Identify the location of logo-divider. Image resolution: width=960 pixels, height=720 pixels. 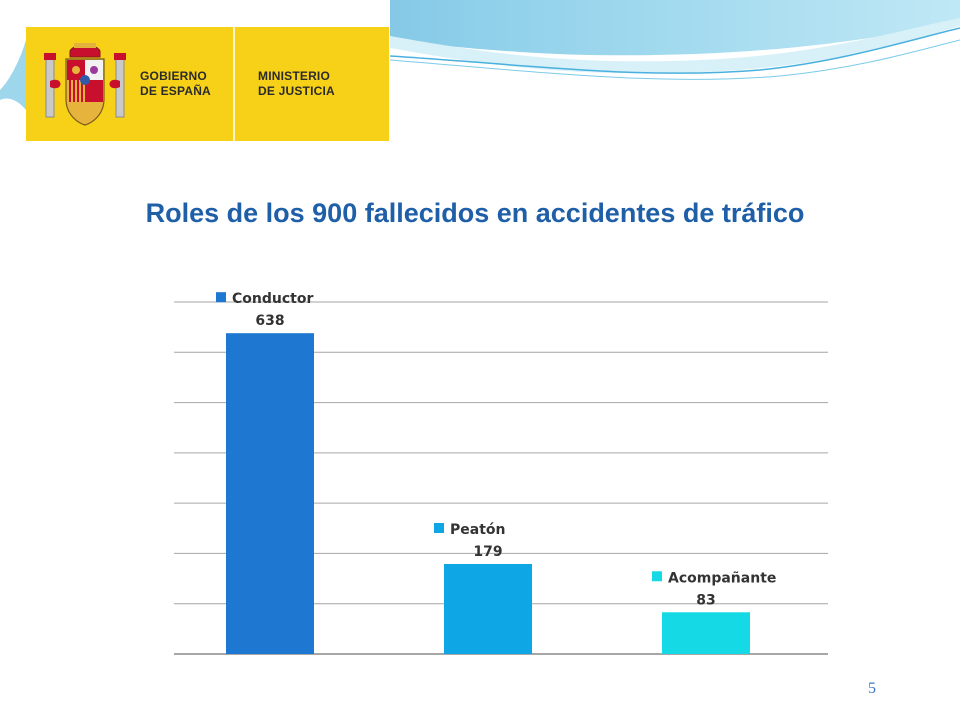
(234, 84).